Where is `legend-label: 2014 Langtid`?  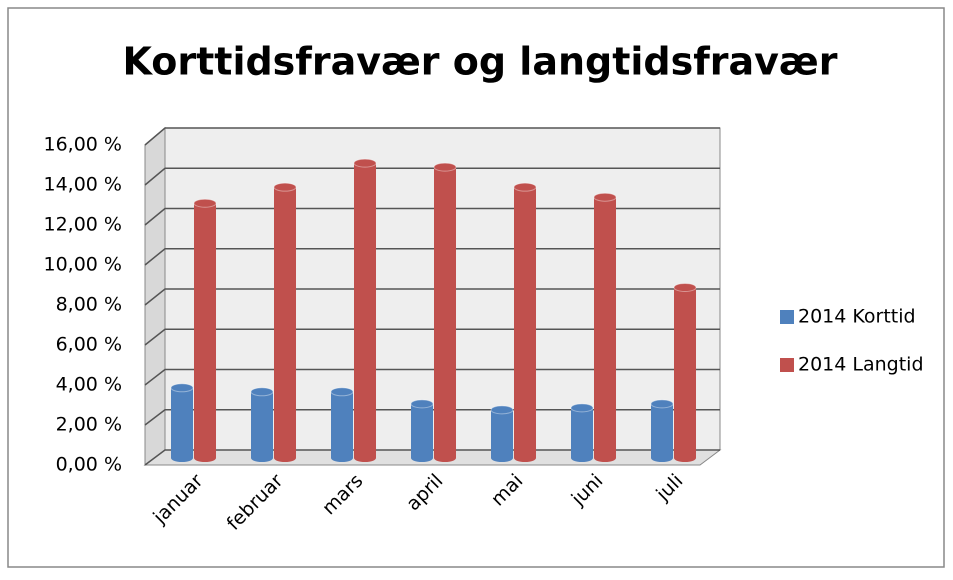 legend-label: 2014 Langtid is located at coordinates (861, 365).